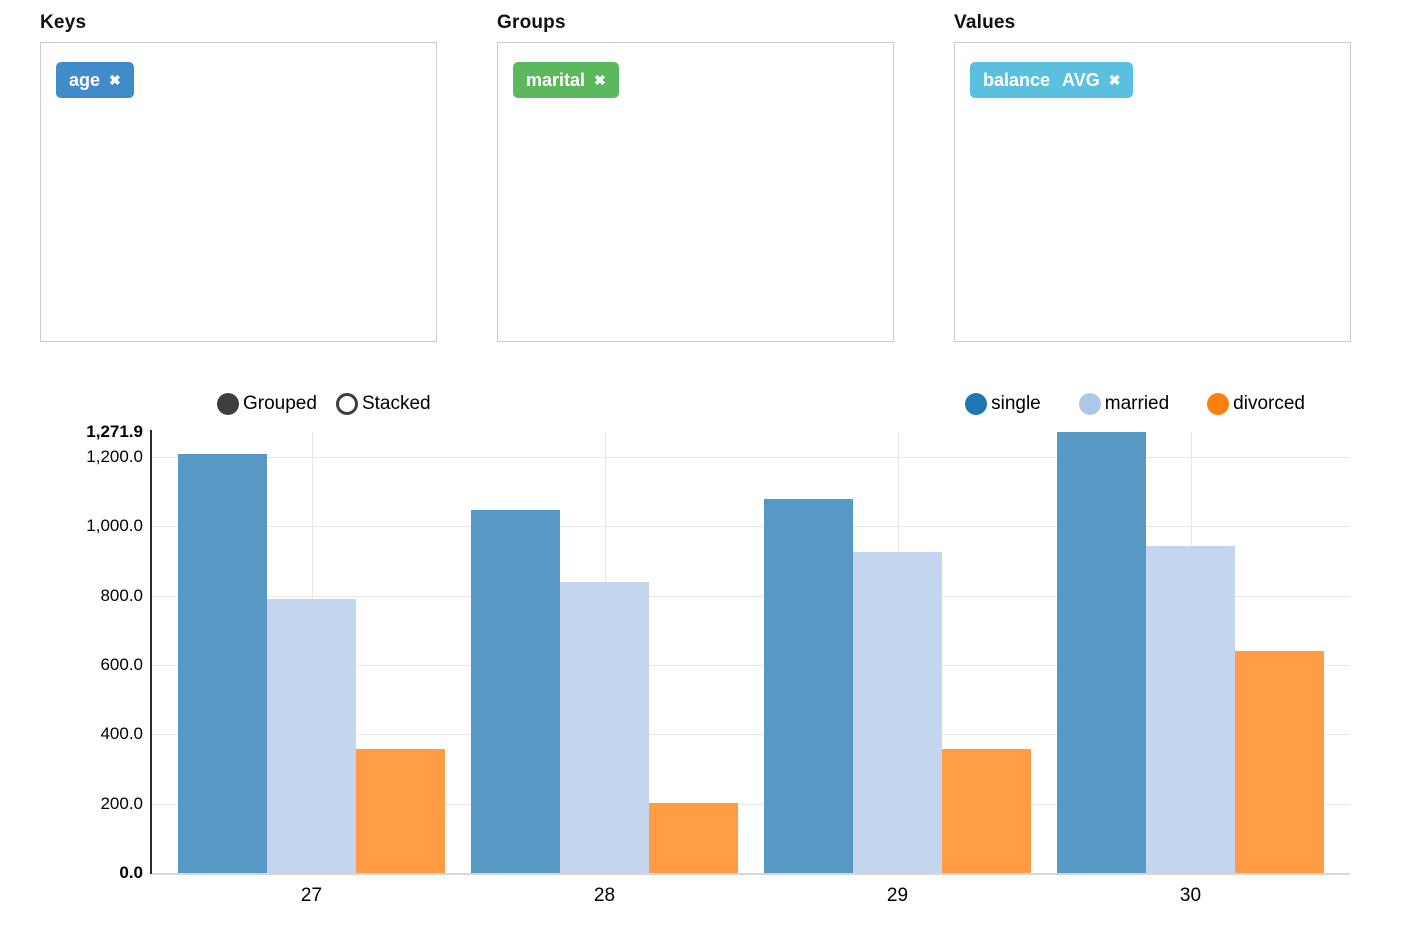 The width and height of the screenshot is (1408, 930). Describe the element at coordinates (121, 803) in the screenshot. I see `y-tick-label: 200.0` at that location.